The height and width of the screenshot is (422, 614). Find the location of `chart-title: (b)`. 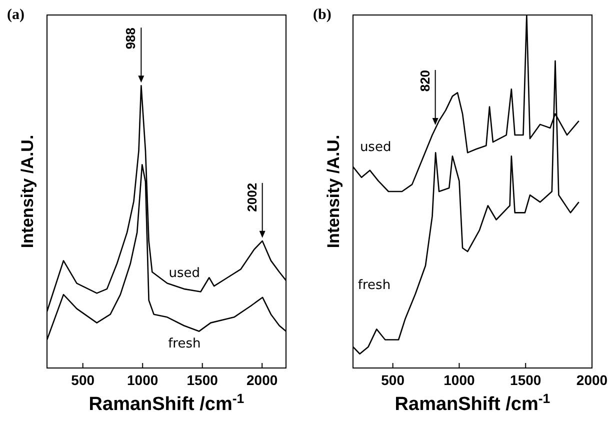

chart-title: (b) is located at coordinates (322, 15).